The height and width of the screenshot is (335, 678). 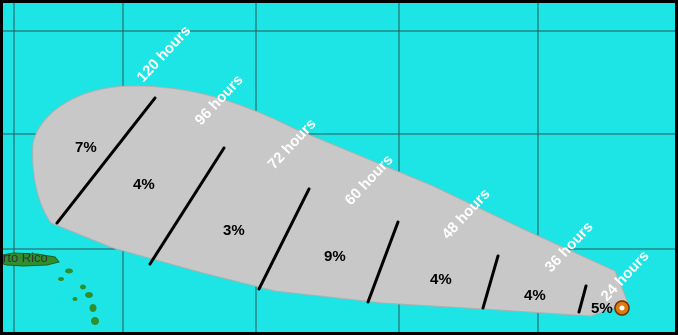 I want to click on divider-72-hours, so click(x=284, y=239).